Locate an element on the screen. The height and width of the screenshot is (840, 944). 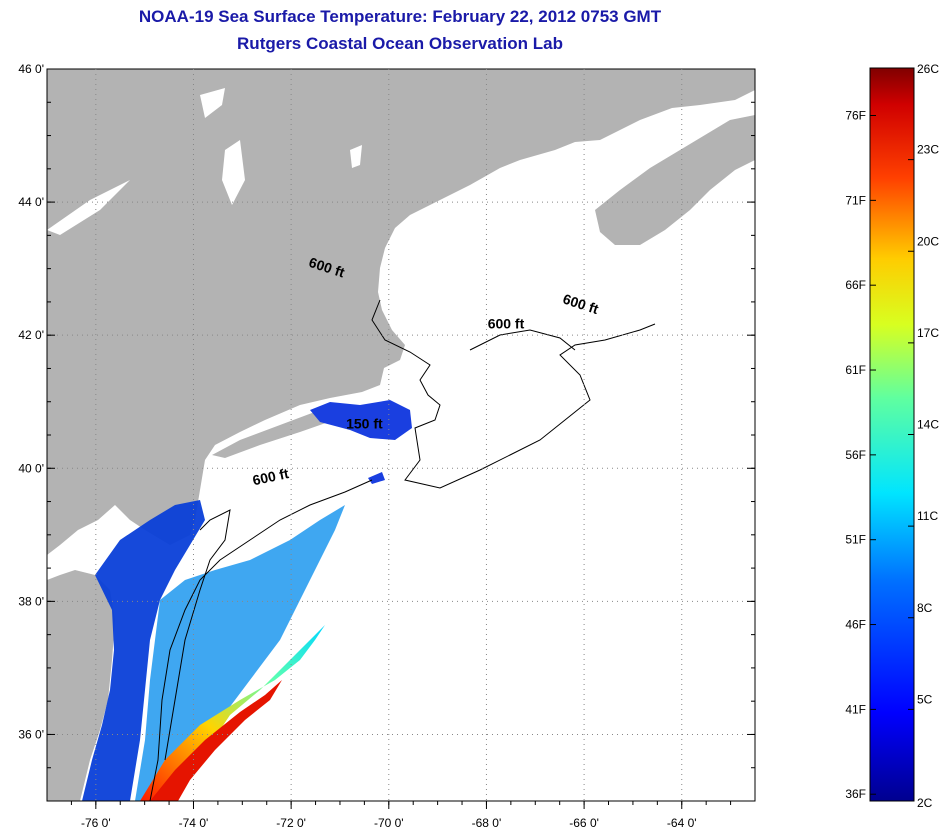
sst-cold-coastal is located at coordinates (143, 650).